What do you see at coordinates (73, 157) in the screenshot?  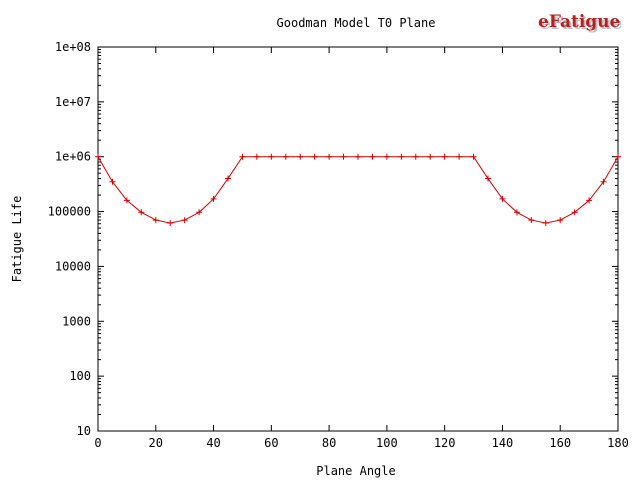 I see `y-tick-label: 1e+06` at bounding box center [73, 157].